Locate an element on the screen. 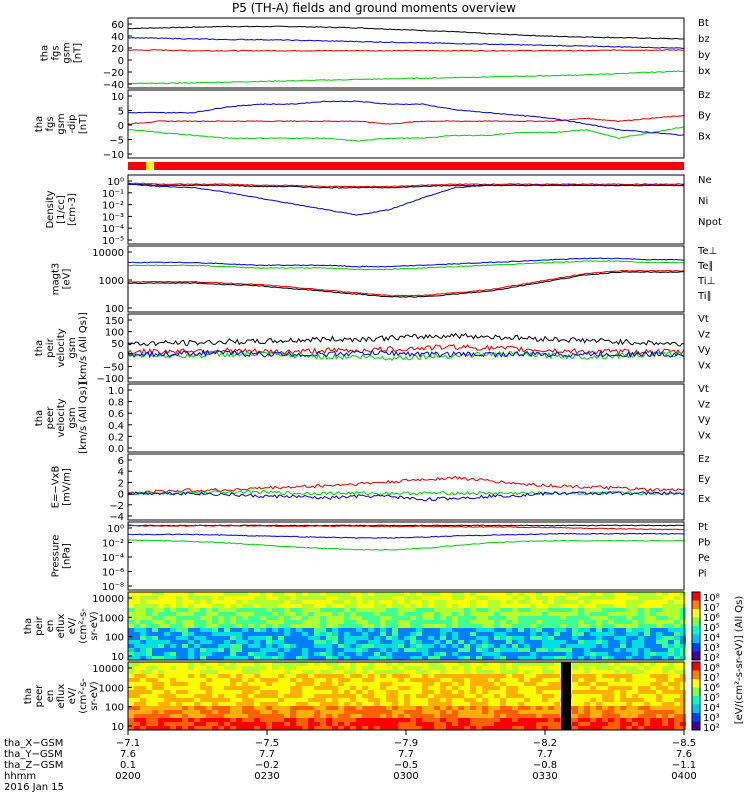 This screenshot has height=800, width=750. colorbar-frame is located at coordinates (696, 696).